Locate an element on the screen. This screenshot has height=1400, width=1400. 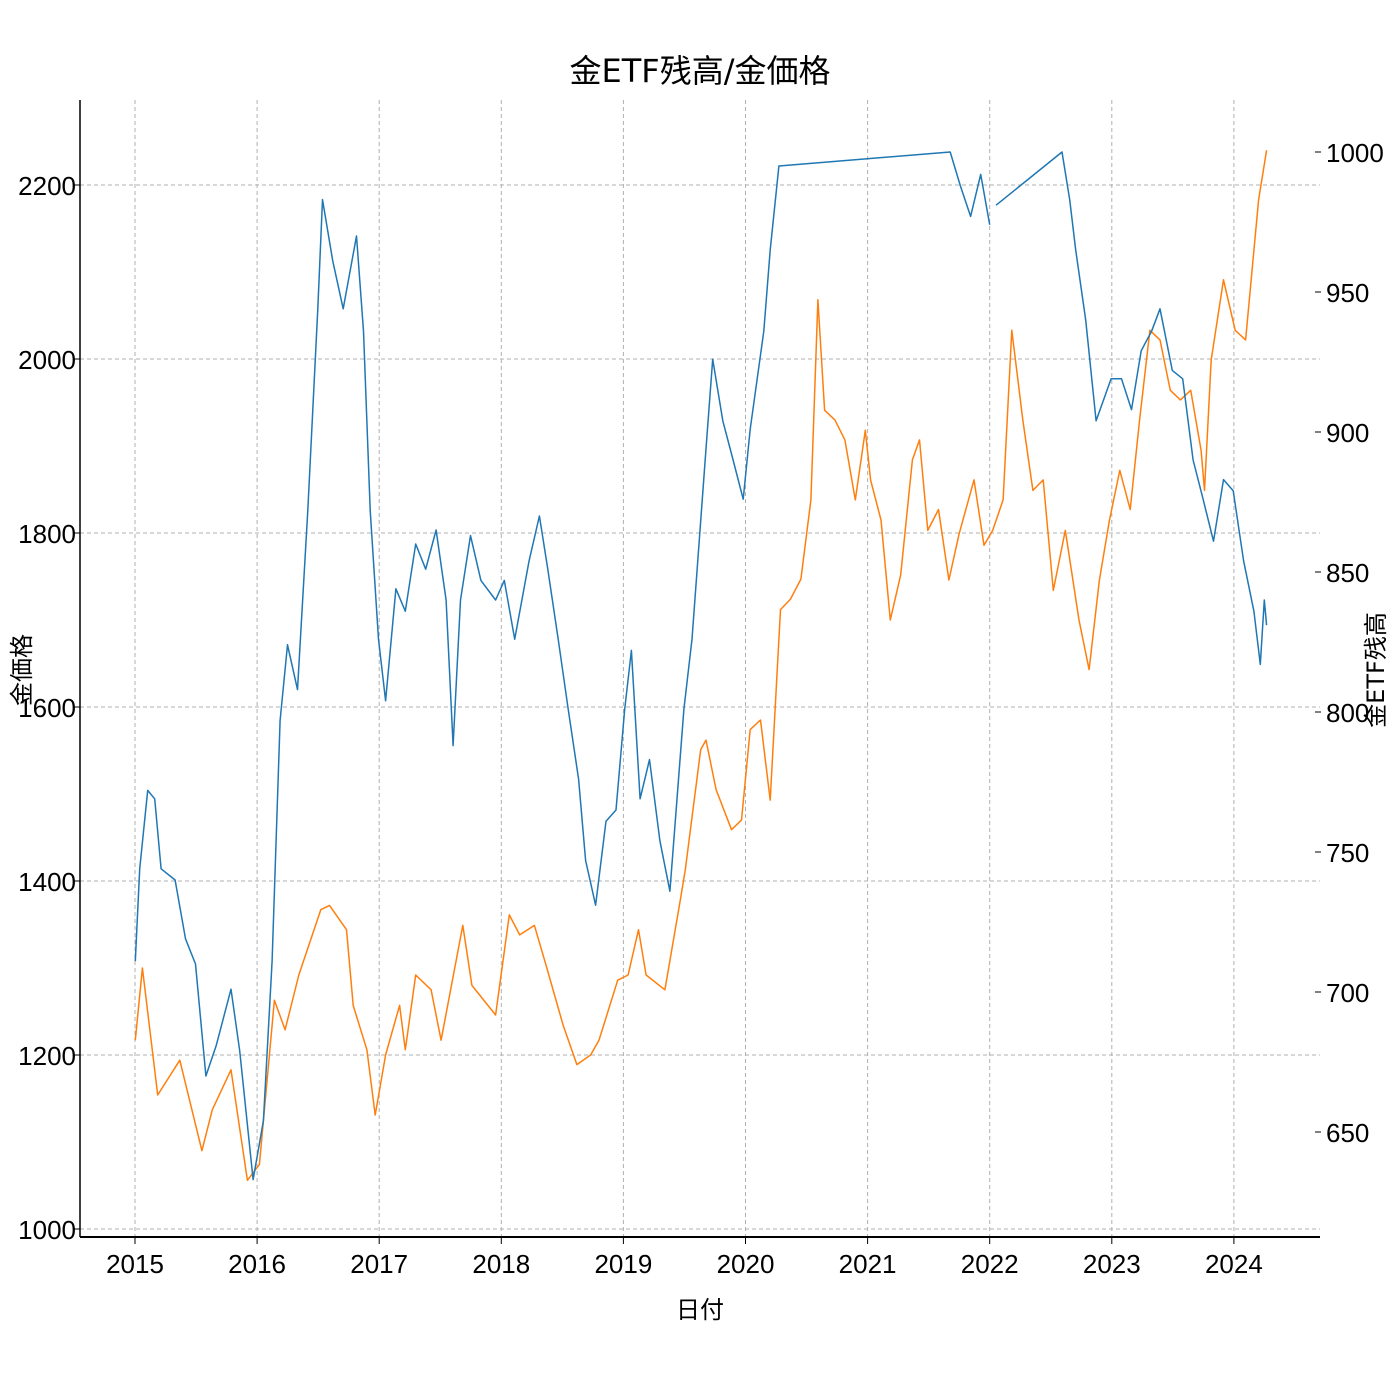
x-tick-label: 2024 is located at coordinates (1234, 1264).